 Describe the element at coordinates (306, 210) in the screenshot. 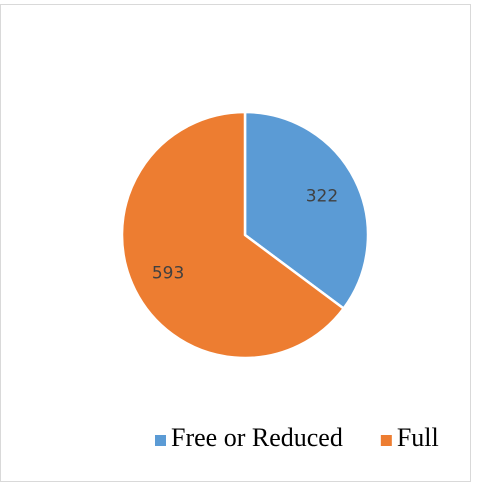

I see `pie-slice` at that location.